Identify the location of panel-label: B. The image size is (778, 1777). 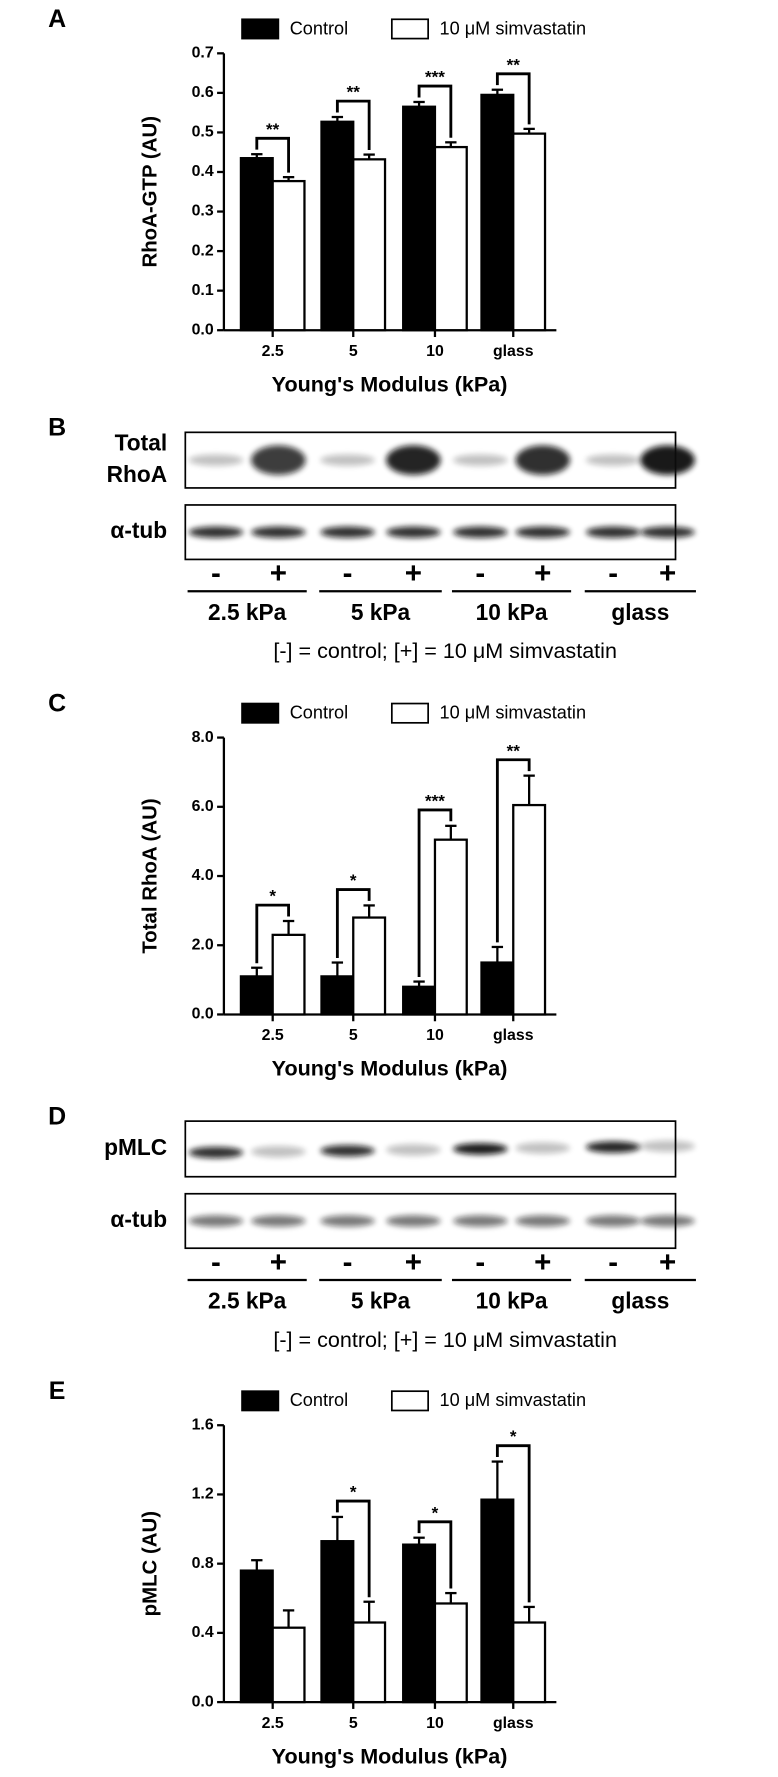
(57, 428).